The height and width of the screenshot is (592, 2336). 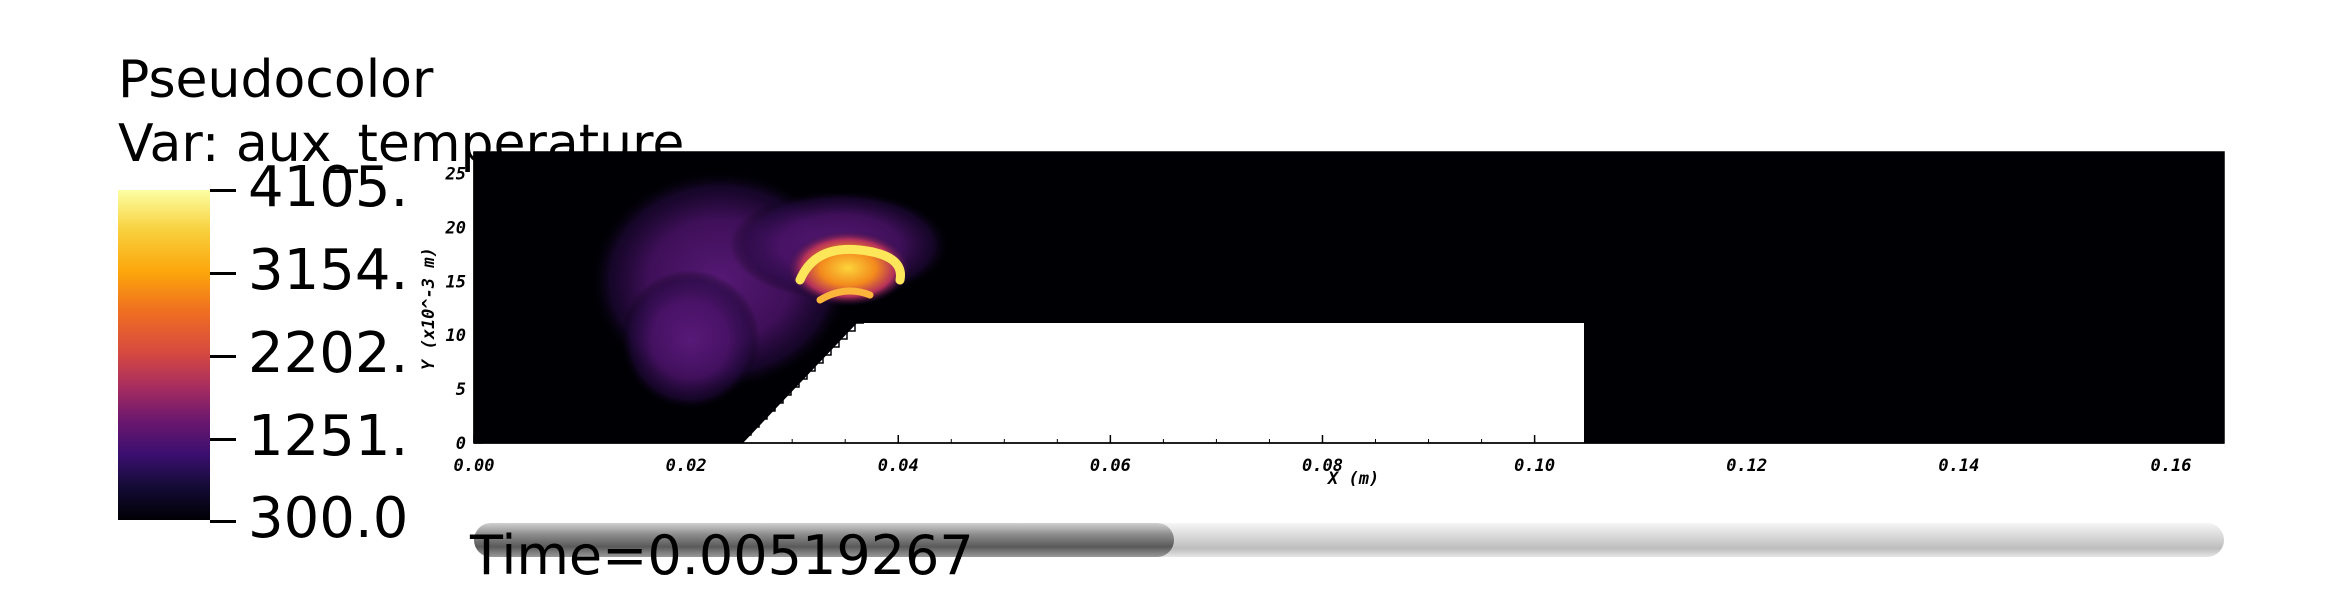 What do you see at coordinates (803, 382) in the screenshot?
I see `obstacle-stair-edge` at bounding box center [803, 382].